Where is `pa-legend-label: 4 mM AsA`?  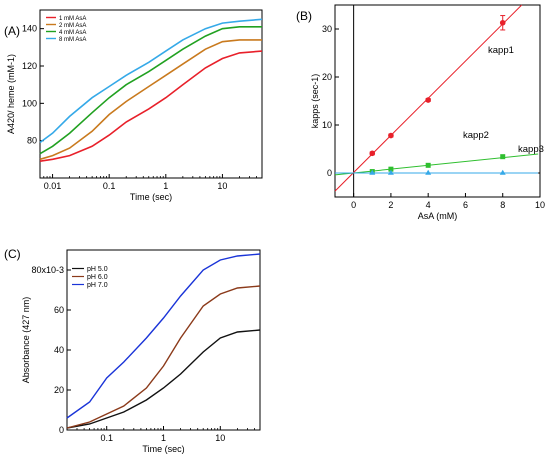
pa-legend-label: 4 mM AsA is located at coordinates (72, 33).